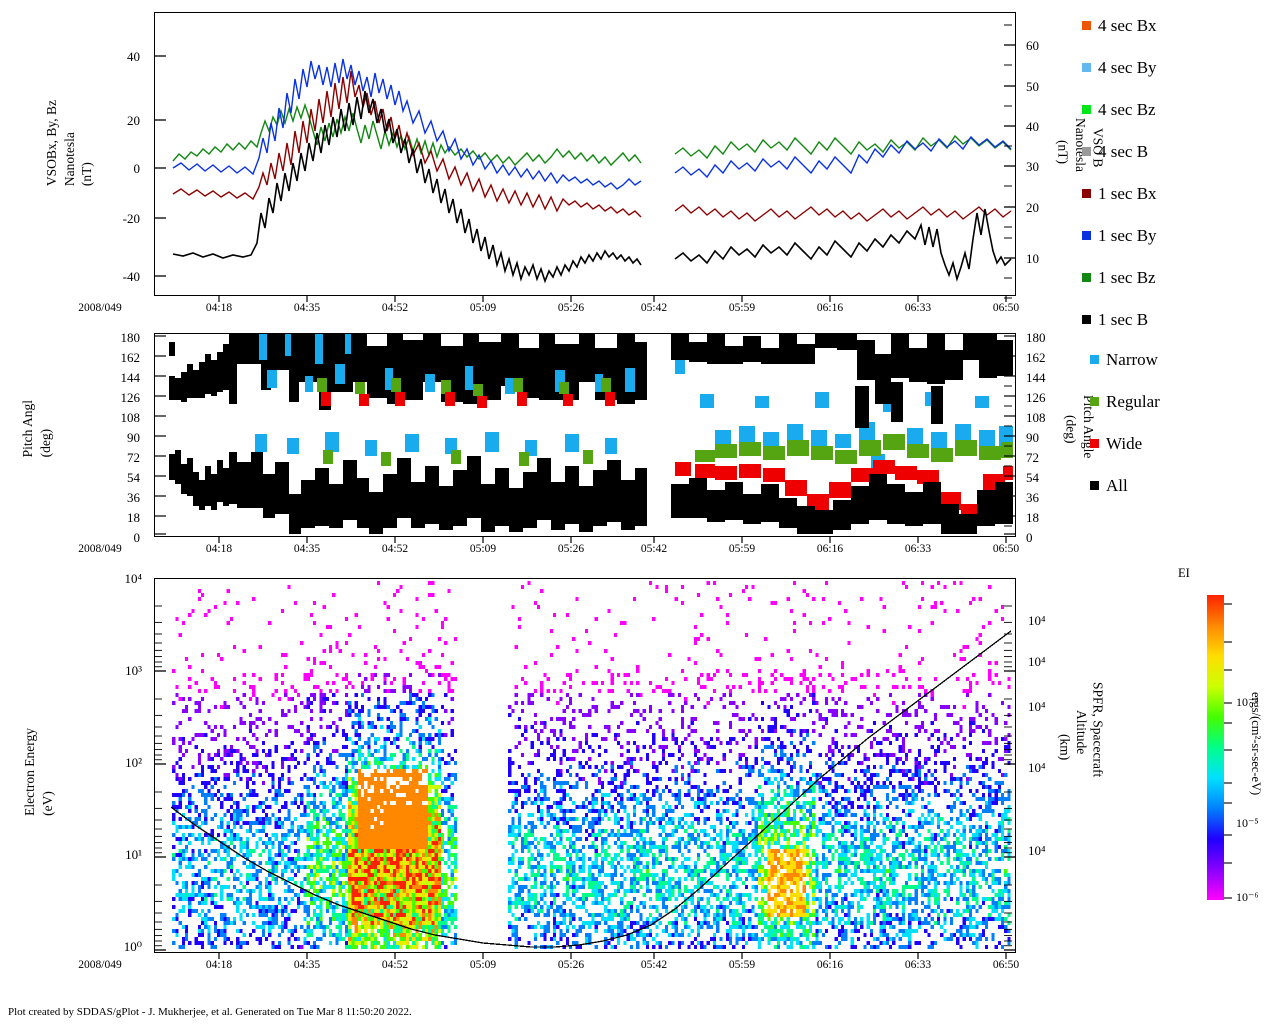  Describe the element at coordinates (29, 772) in the screenshot. I see `axis-title-line: Electron Energy` at that location.